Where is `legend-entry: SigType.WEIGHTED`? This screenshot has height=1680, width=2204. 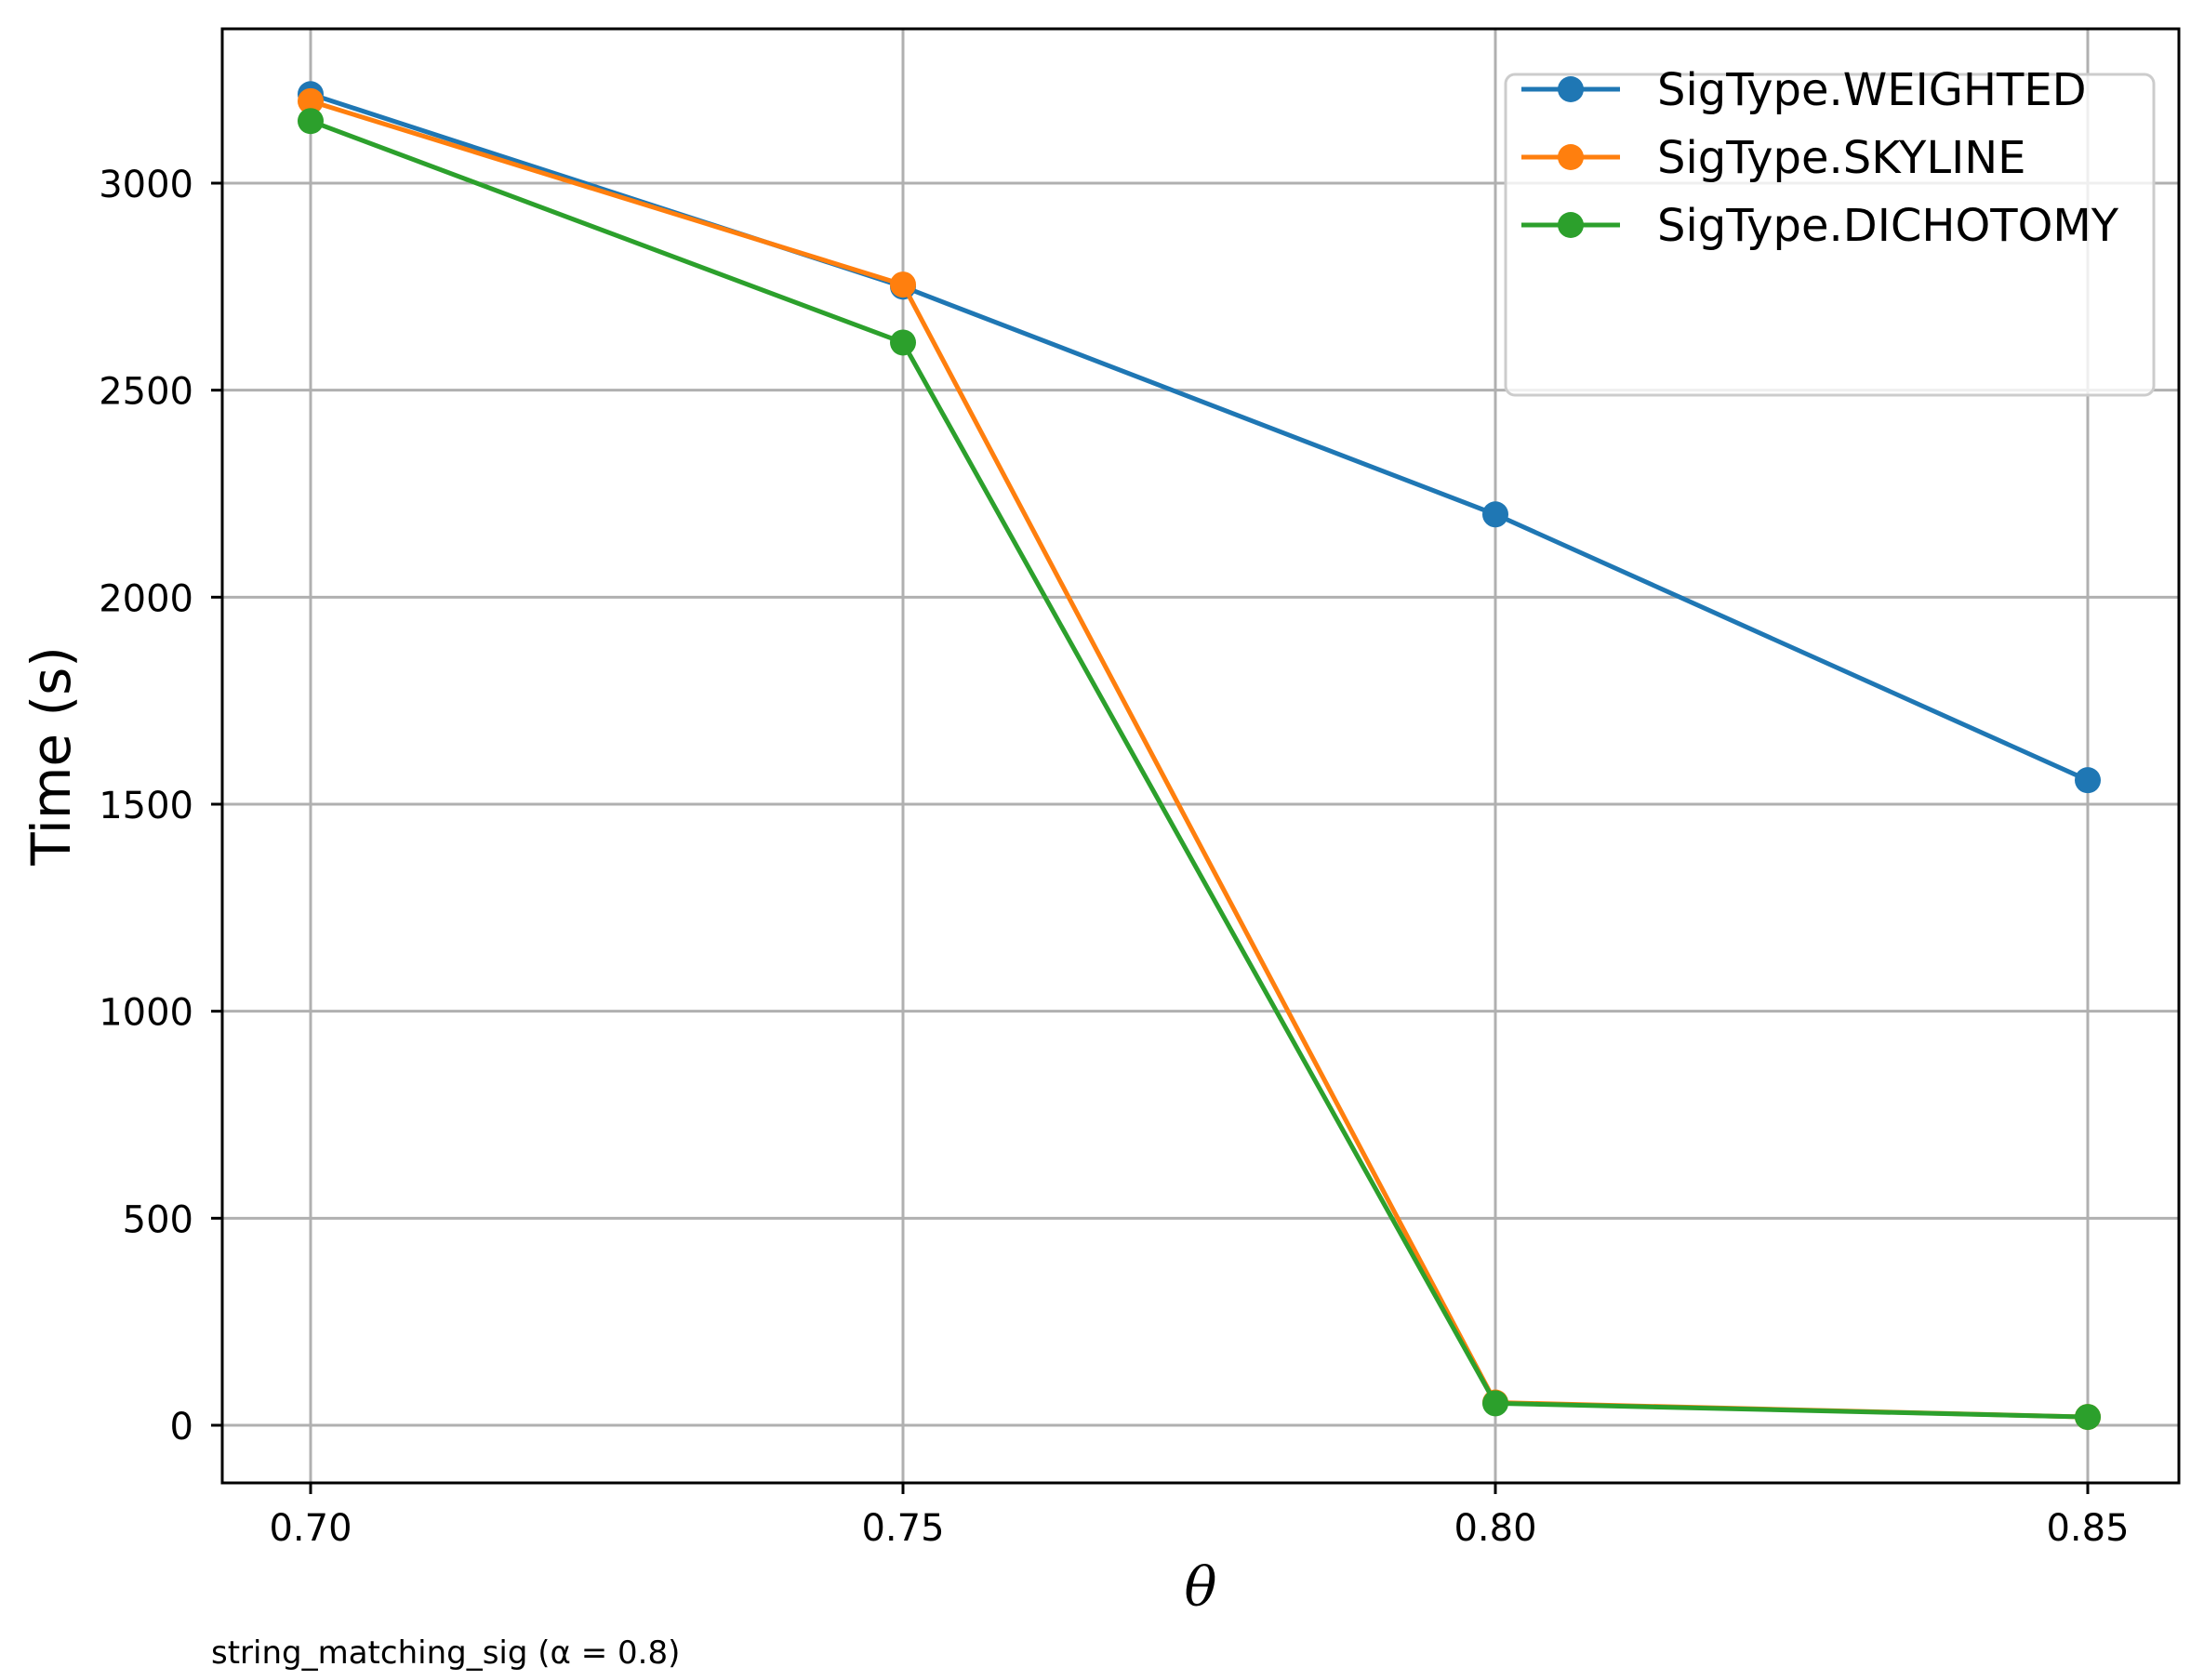 legend-entry: SigType.WEIGHTED is located at coordinates (1804, 90).